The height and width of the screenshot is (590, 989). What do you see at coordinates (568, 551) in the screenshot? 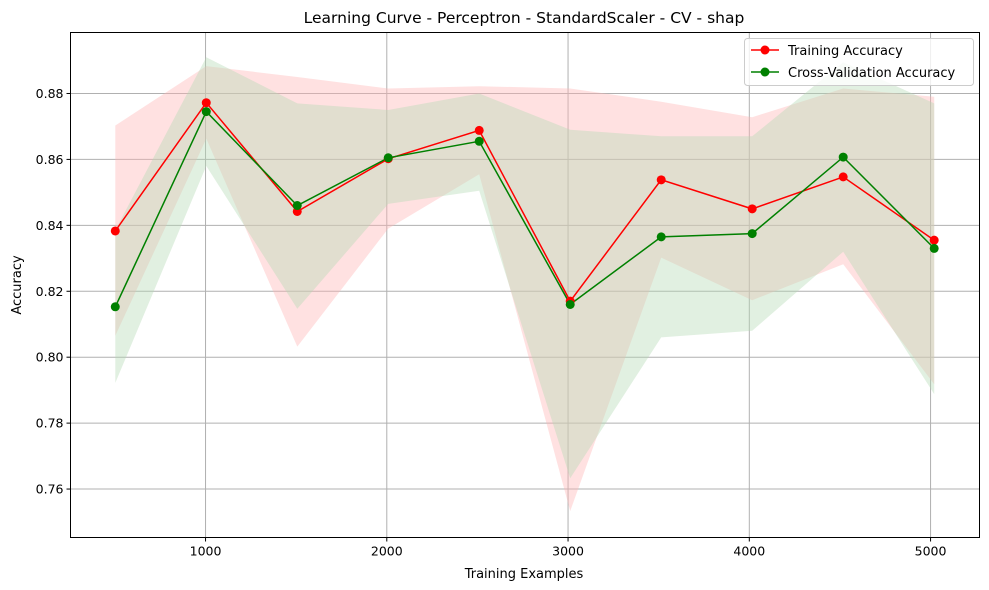
I see `x-tick-label: 3000` at bounding box center [568, 551].